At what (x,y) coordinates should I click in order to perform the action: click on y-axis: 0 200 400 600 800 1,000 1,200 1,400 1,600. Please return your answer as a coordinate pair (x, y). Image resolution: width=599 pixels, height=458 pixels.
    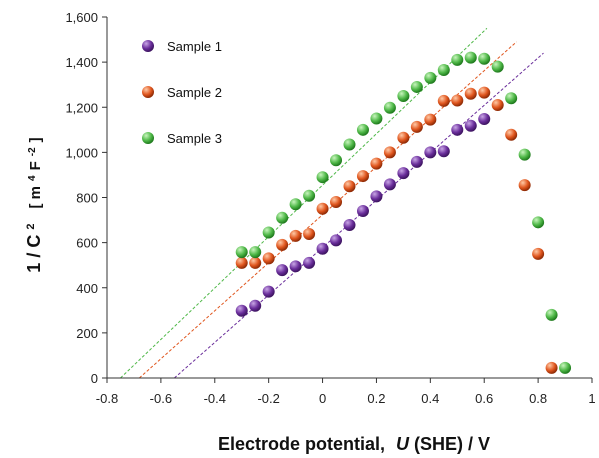
    Looking at the image, I should click on (86, 198).